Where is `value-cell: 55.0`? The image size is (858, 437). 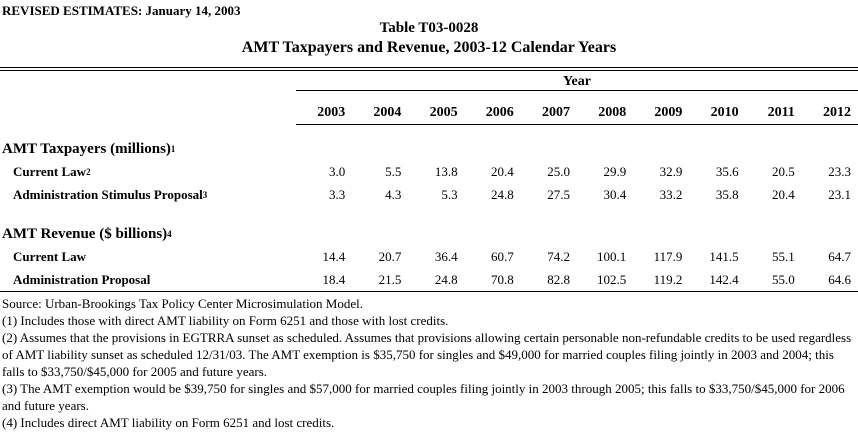 value-cell: 55.0 is located at coordinates (783, 279).